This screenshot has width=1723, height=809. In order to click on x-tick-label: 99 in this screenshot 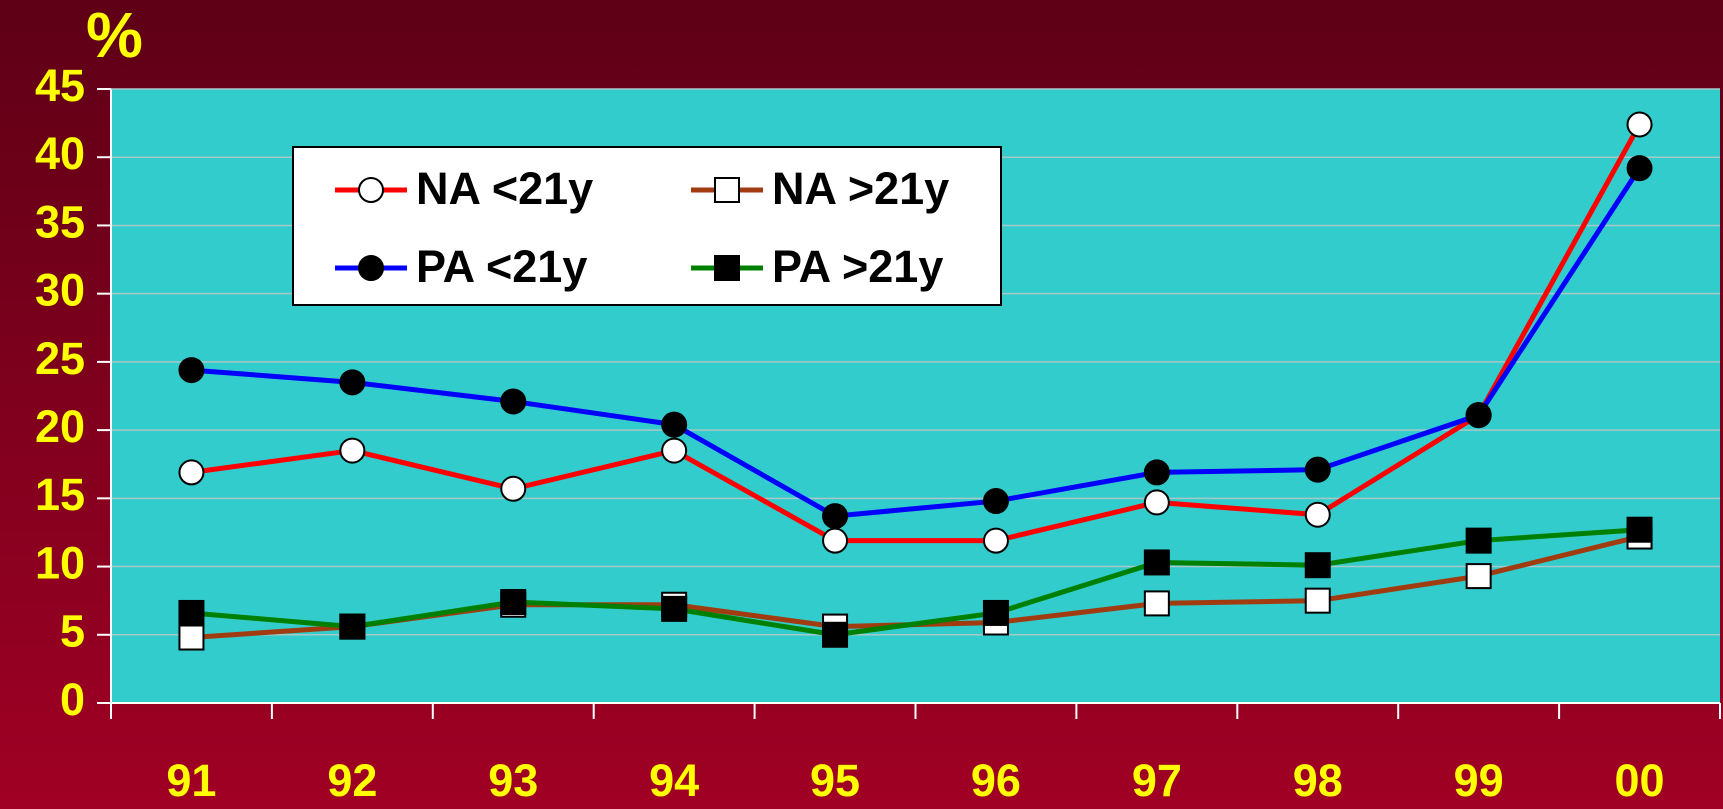, I will do `click(1479, 780)`.